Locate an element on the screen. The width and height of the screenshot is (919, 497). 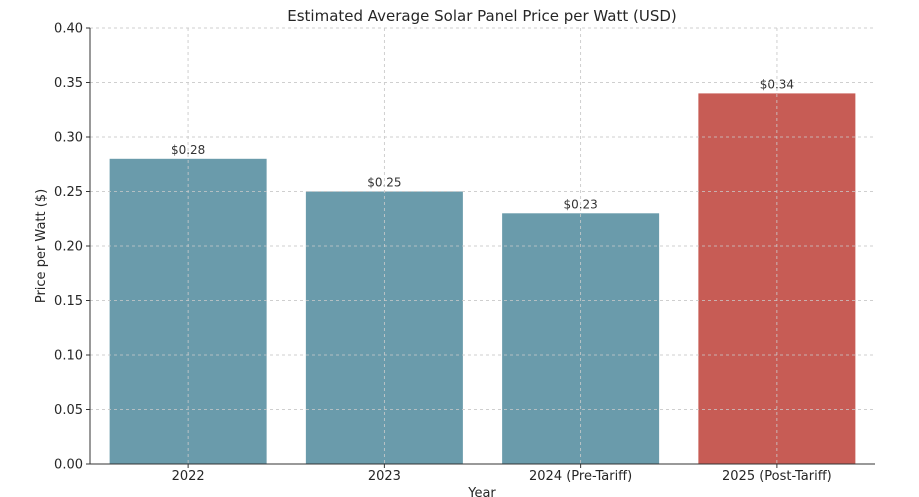
x-tick-label: 2022 is located at coordinates (188, 476).